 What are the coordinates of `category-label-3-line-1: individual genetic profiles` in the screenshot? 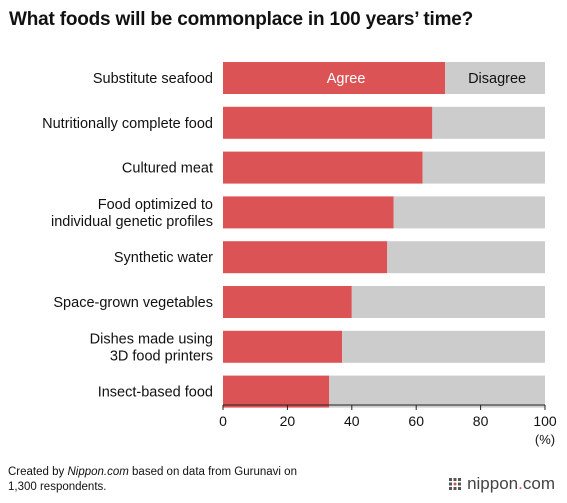 It's located at (132, 222).